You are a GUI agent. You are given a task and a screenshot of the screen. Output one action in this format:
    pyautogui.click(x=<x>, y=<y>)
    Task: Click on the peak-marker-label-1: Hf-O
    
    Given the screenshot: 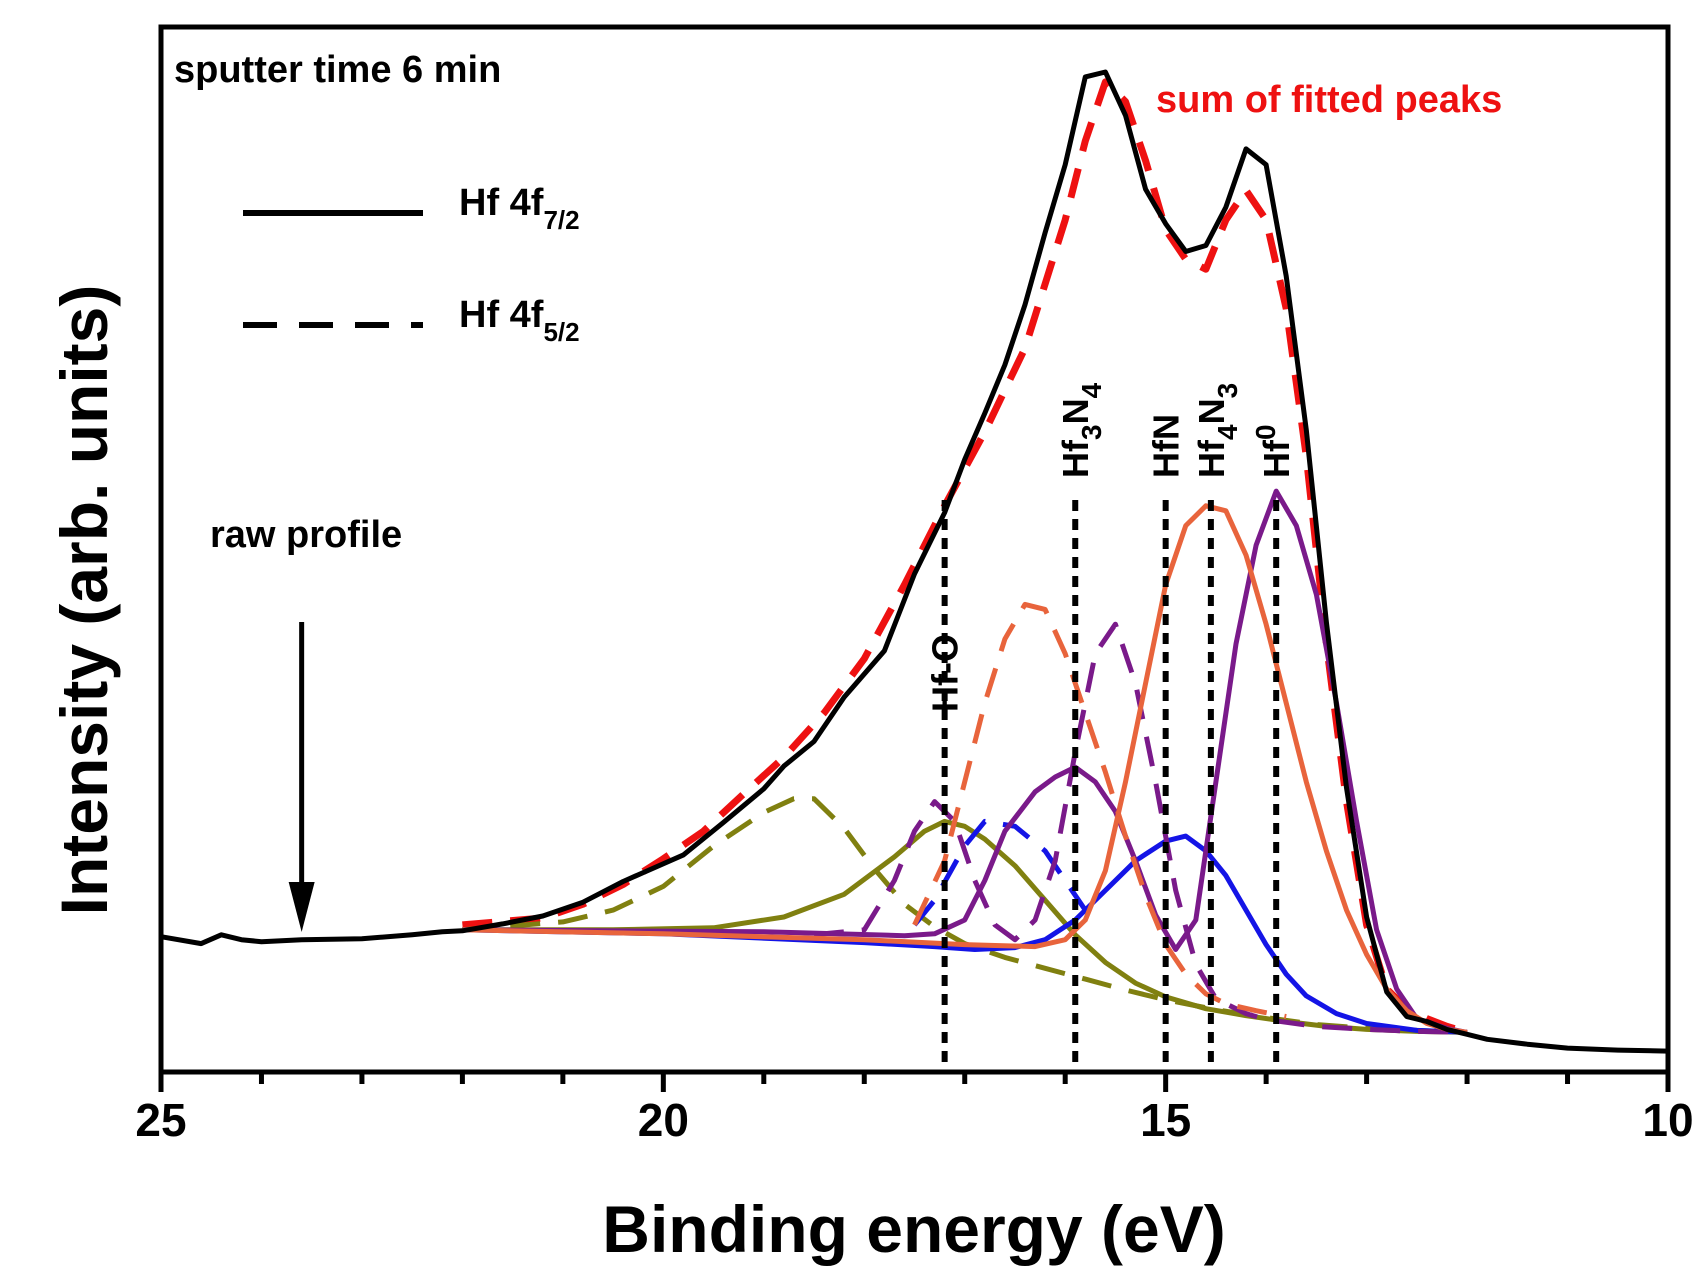 What is the action you would take?
    pyautogui.click(x=945, y=673)
    